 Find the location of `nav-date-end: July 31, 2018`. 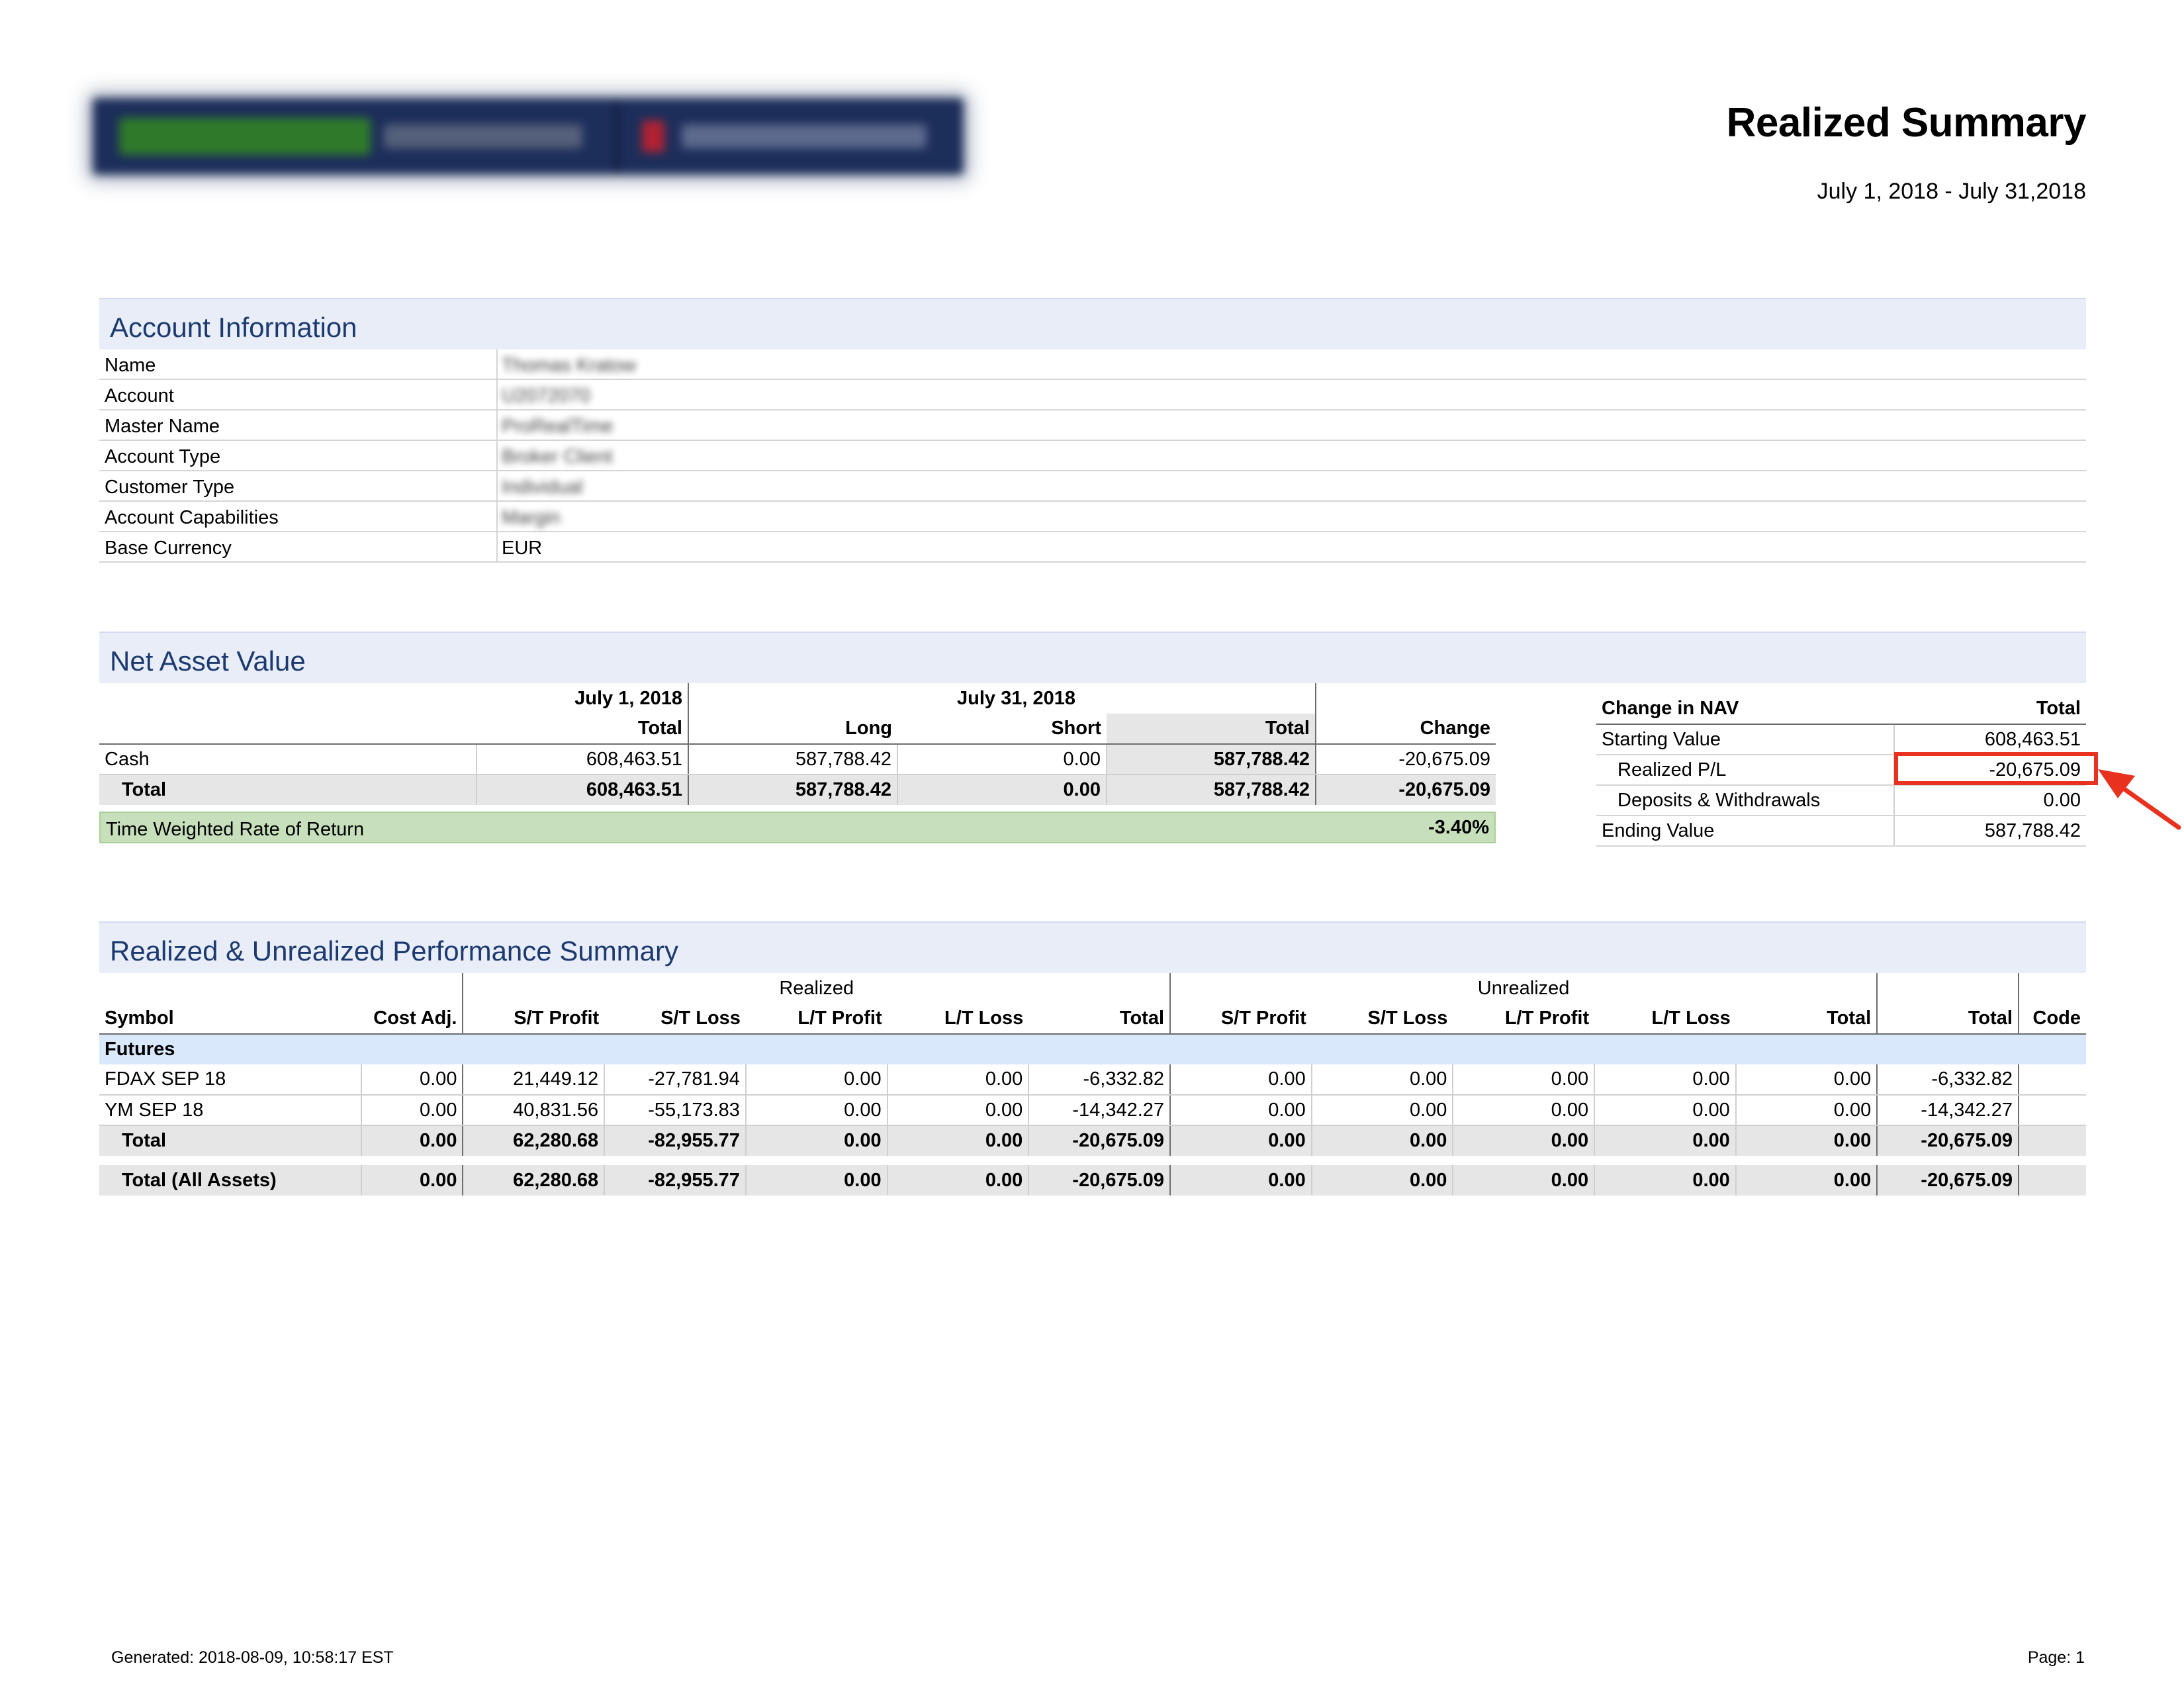

nav-date-end: July 31, 2018 is located at coordinates (1016, 698).